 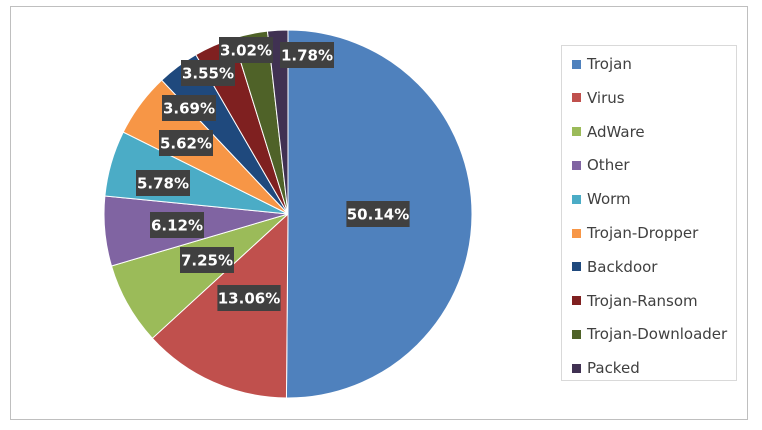 I want to click on svg-text: 50.14%, so click(x=378, y=215).